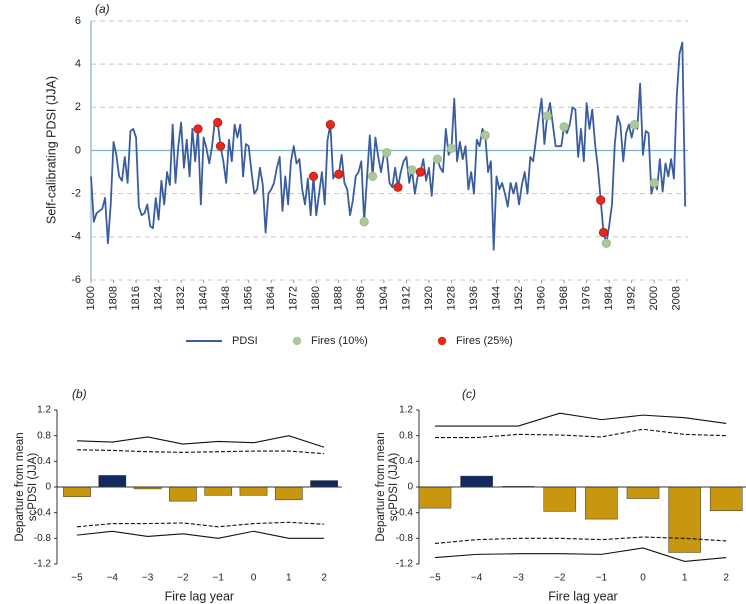 This screenshot has width=746, height=604. I want to click on x-tick-label: 2000, so click(654, 298).